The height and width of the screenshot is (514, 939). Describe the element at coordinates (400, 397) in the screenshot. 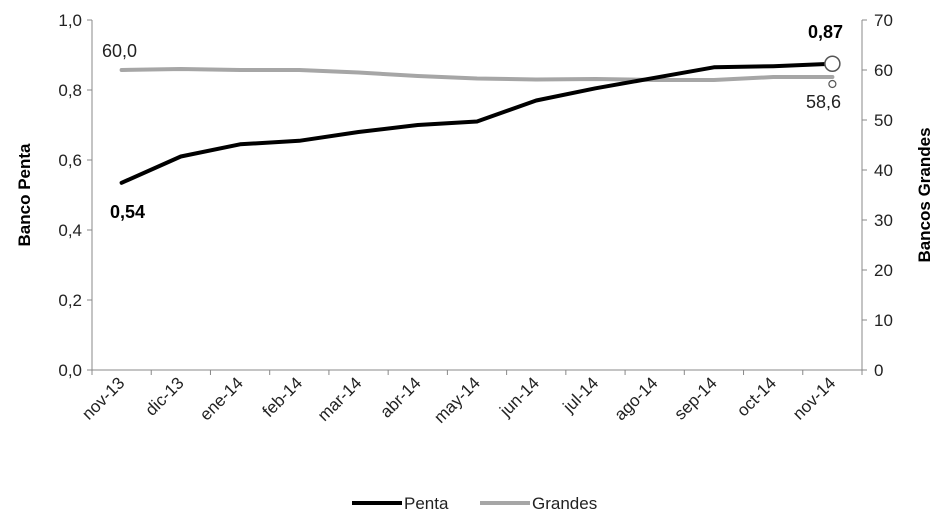

I see `x-tick-label: abr-14` at that location.